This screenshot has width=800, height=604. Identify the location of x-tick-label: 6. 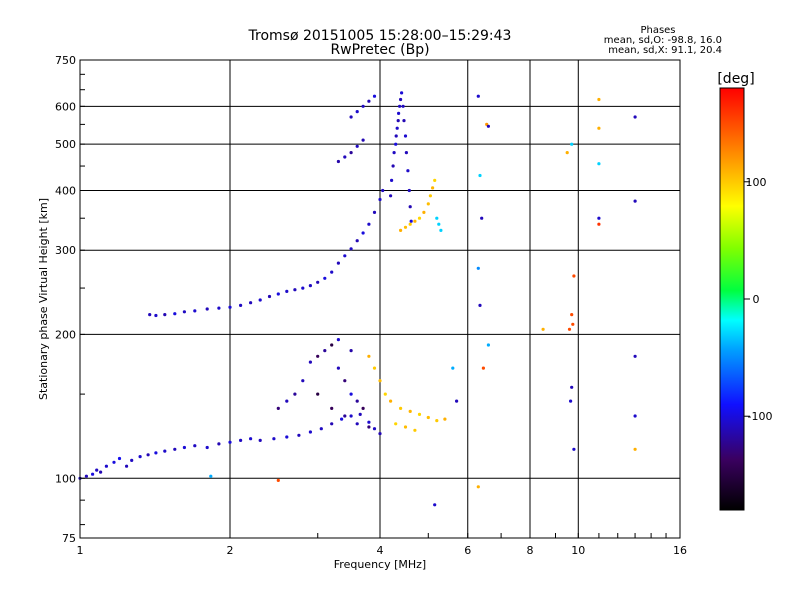
(467, 550).